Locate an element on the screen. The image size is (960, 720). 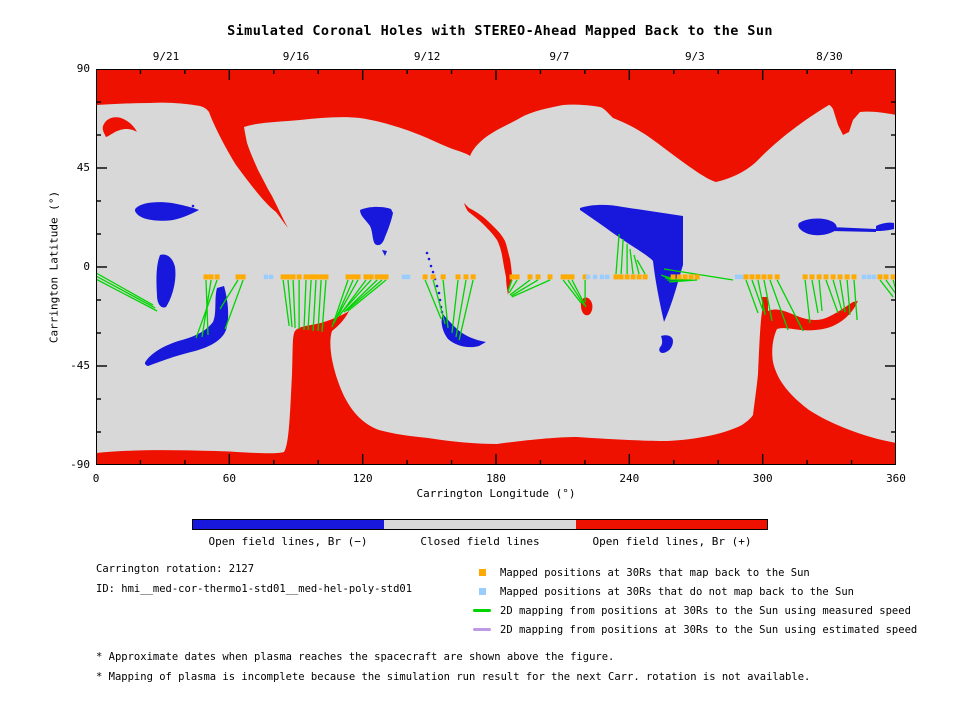
colorbar-segment-open_negative is located at coordinates (289, 524).